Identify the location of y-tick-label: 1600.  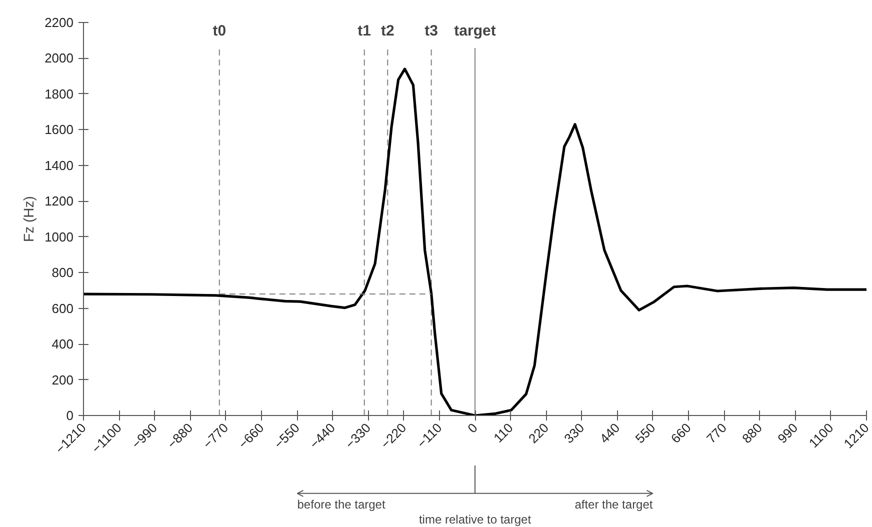
(59, 130).